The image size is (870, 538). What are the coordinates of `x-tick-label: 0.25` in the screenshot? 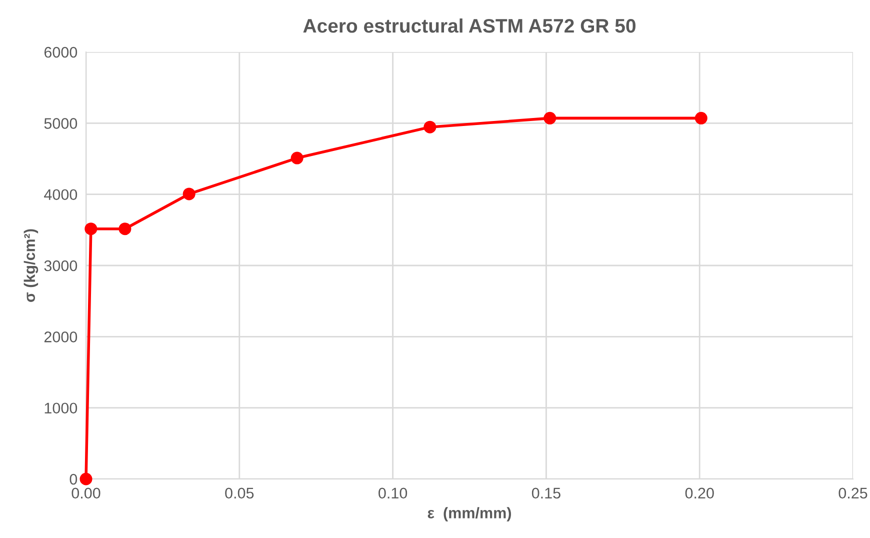 It's located at (853, 493).